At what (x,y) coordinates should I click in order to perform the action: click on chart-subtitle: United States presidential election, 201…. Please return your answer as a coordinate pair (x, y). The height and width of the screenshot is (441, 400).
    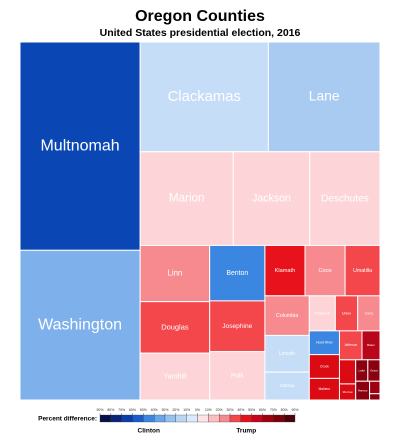
    Looking at the image, I should click on (200, 33).